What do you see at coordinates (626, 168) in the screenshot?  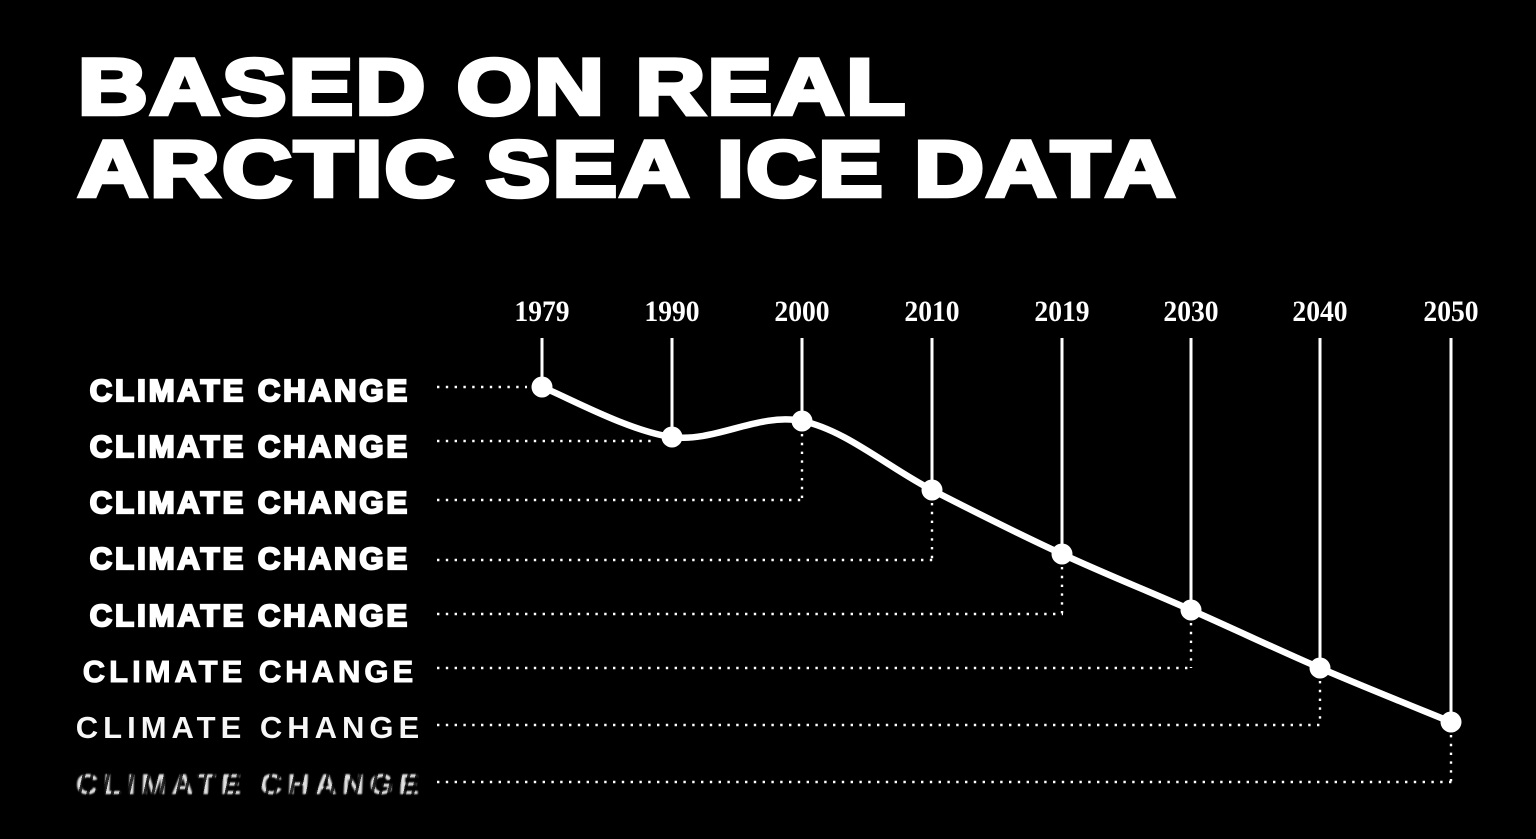 I see `title-line-2: ARCTIC SEA ICE DATA` at bounding box center [626, 168].